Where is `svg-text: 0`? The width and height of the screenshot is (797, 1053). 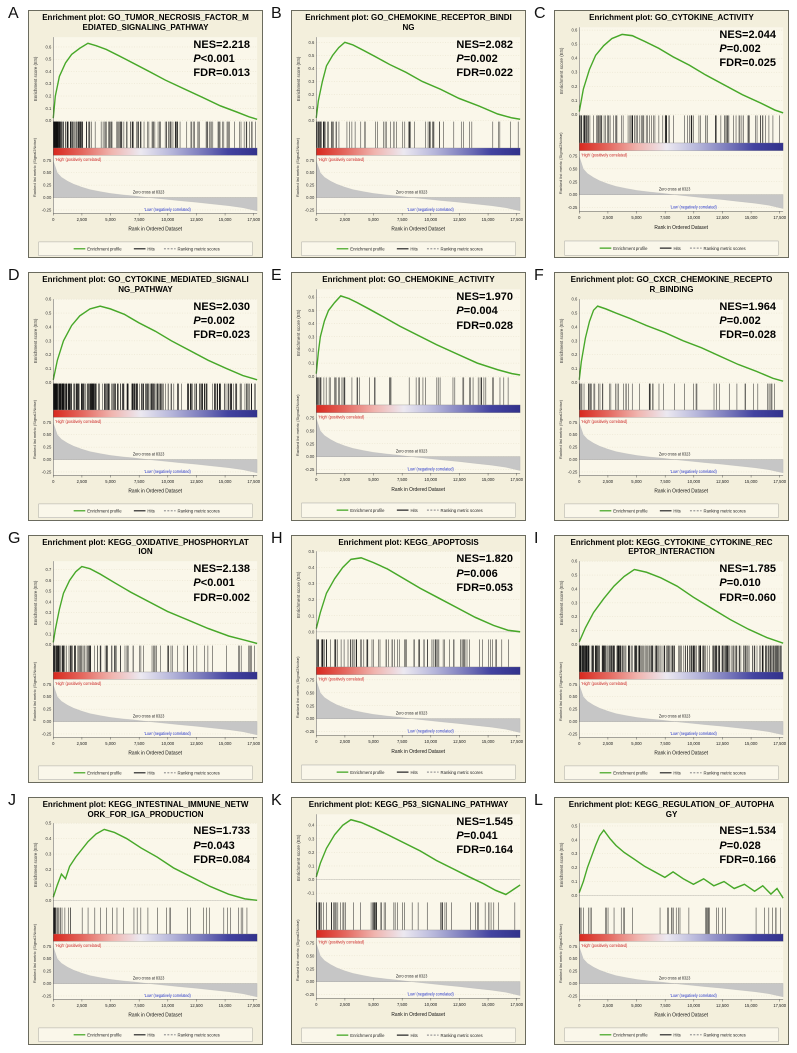
svg-text: 0 is located at coordinates (316, 218).